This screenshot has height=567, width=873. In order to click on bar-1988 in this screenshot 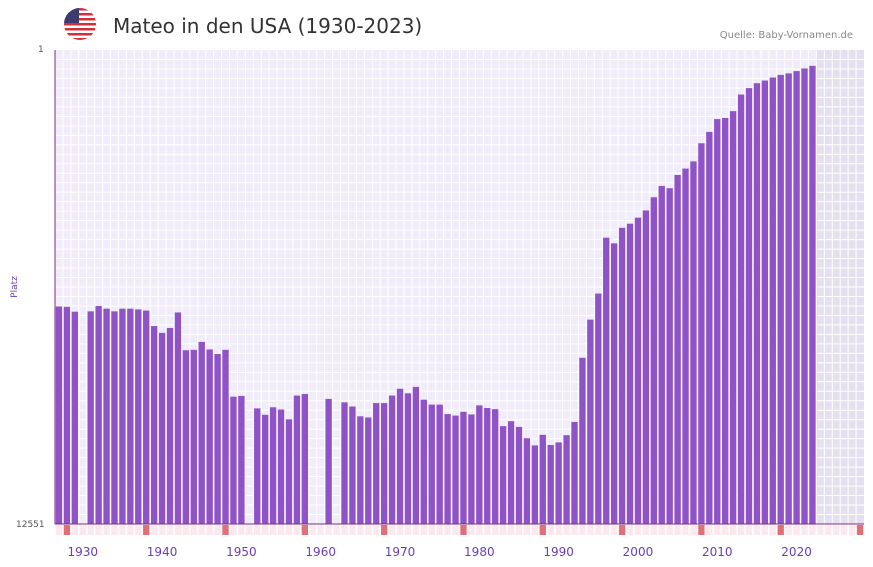, I will do `click(542, 479)`.